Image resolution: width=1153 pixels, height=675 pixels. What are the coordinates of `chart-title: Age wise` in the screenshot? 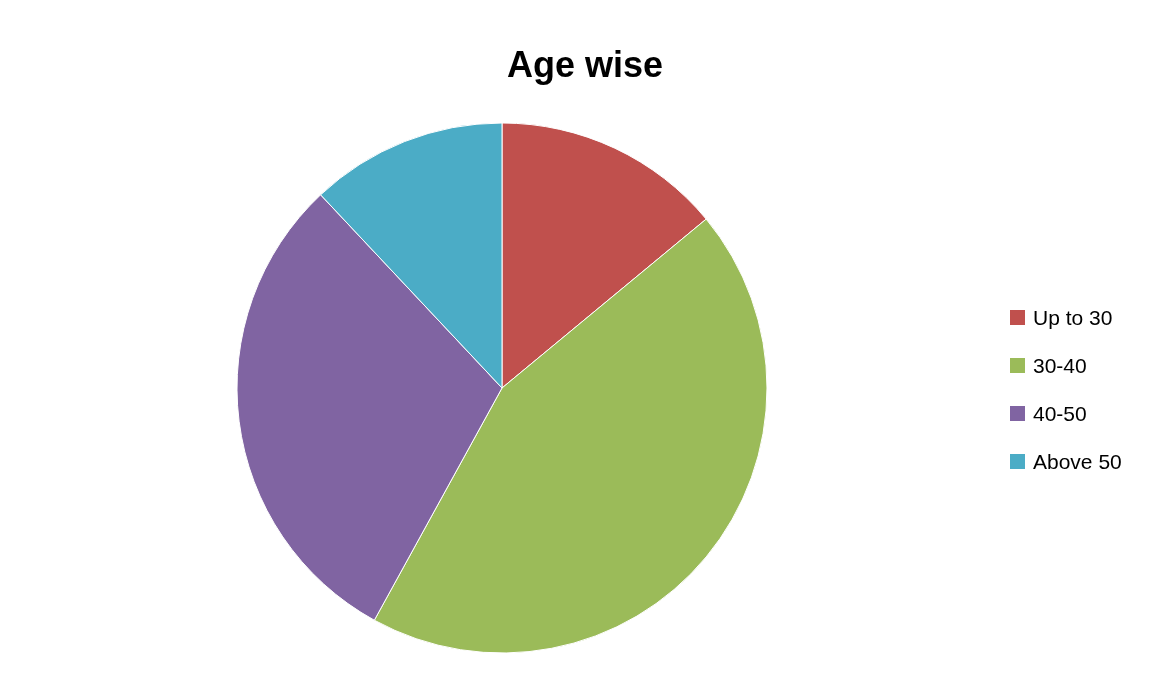 It's located at (585, 64).